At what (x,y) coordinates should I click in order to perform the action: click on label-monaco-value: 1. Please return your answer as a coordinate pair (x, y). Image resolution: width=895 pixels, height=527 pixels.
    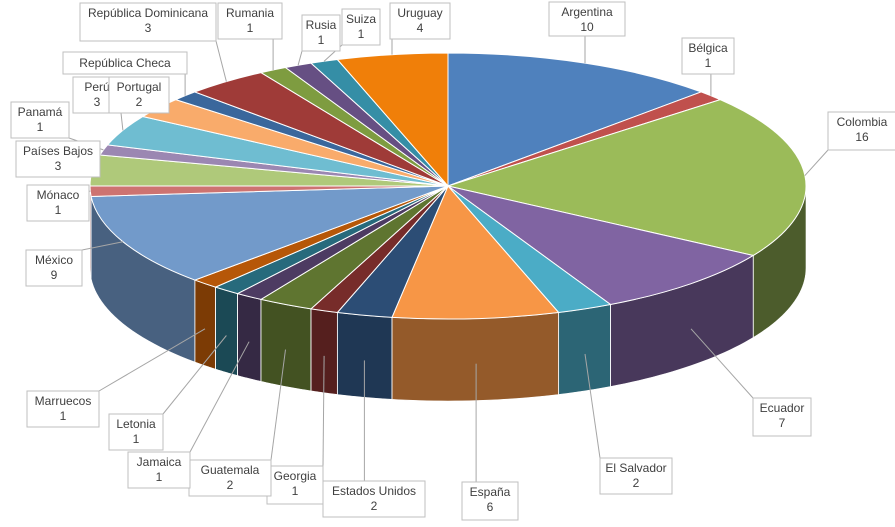
    Looking at the image, I should click on (58, 210).